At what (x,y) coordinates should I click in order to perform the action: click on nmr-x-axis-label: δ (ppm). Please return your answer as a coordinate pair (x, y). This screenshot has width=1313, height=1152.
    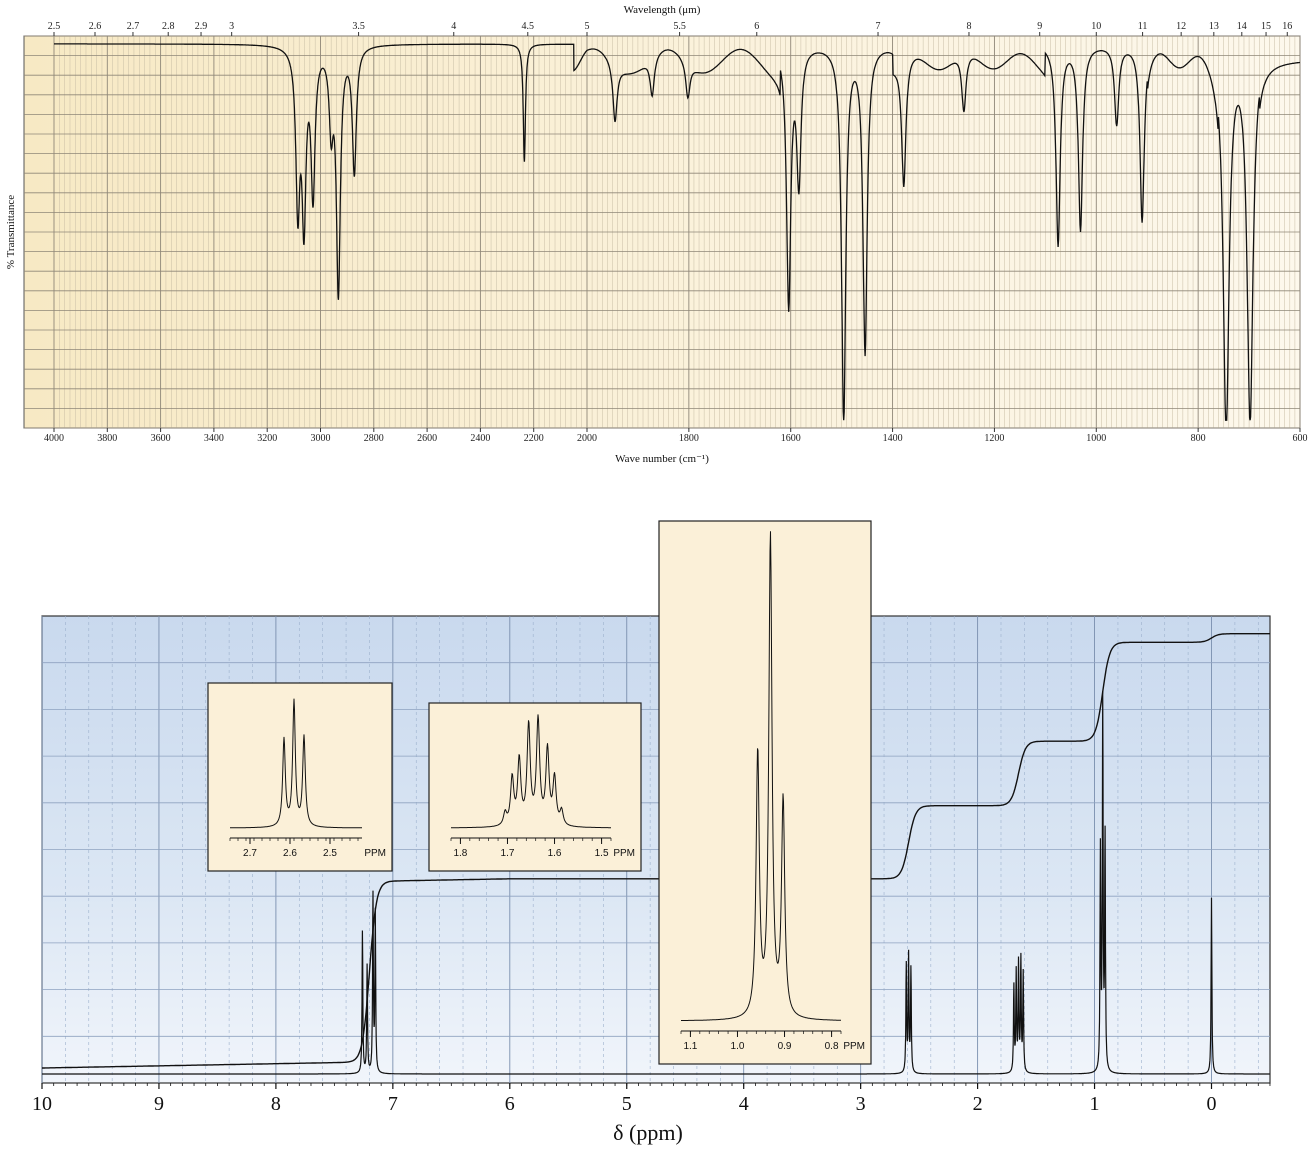
    Looking at the image, I should click on (648, 1132).